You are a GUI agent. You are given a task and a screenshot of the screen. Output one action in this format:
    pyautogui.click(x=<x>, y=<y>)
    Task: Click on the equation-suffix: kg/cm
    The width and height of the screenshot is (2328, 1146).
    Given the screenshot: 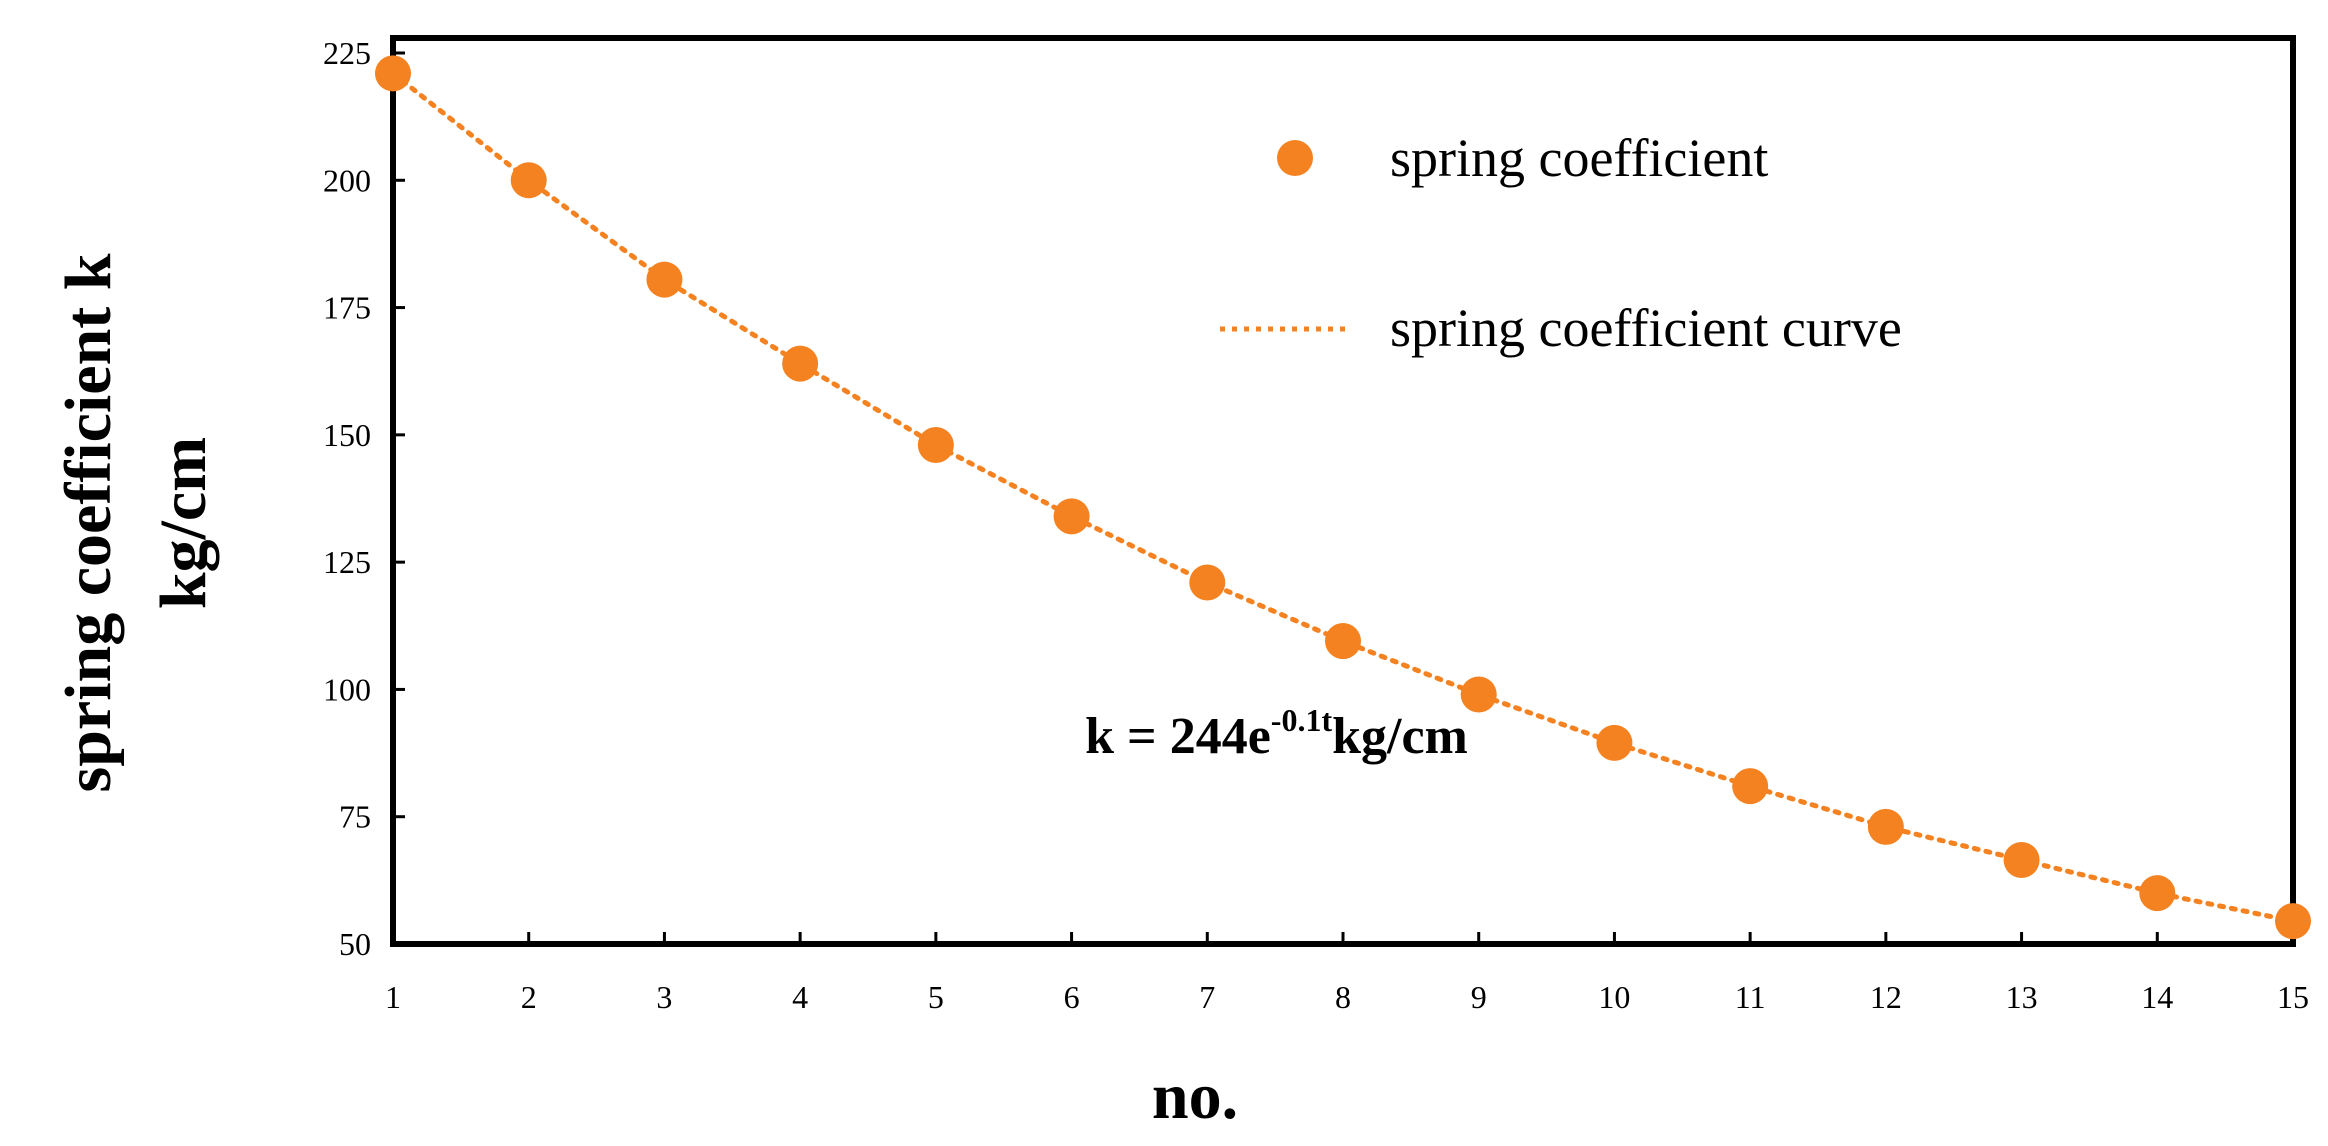 What is the action you would take?
    pyautogui.click(x=1400, y=736)
    